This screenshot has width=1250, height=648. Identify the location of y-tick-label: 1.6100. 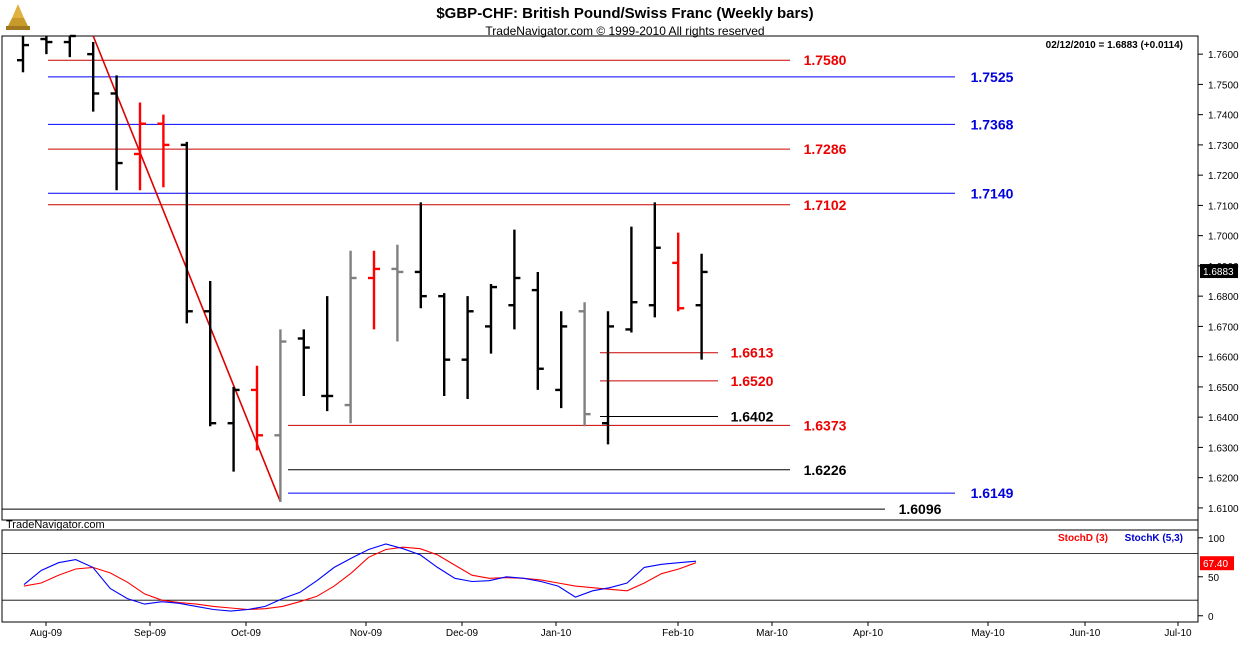
(1223, 509).